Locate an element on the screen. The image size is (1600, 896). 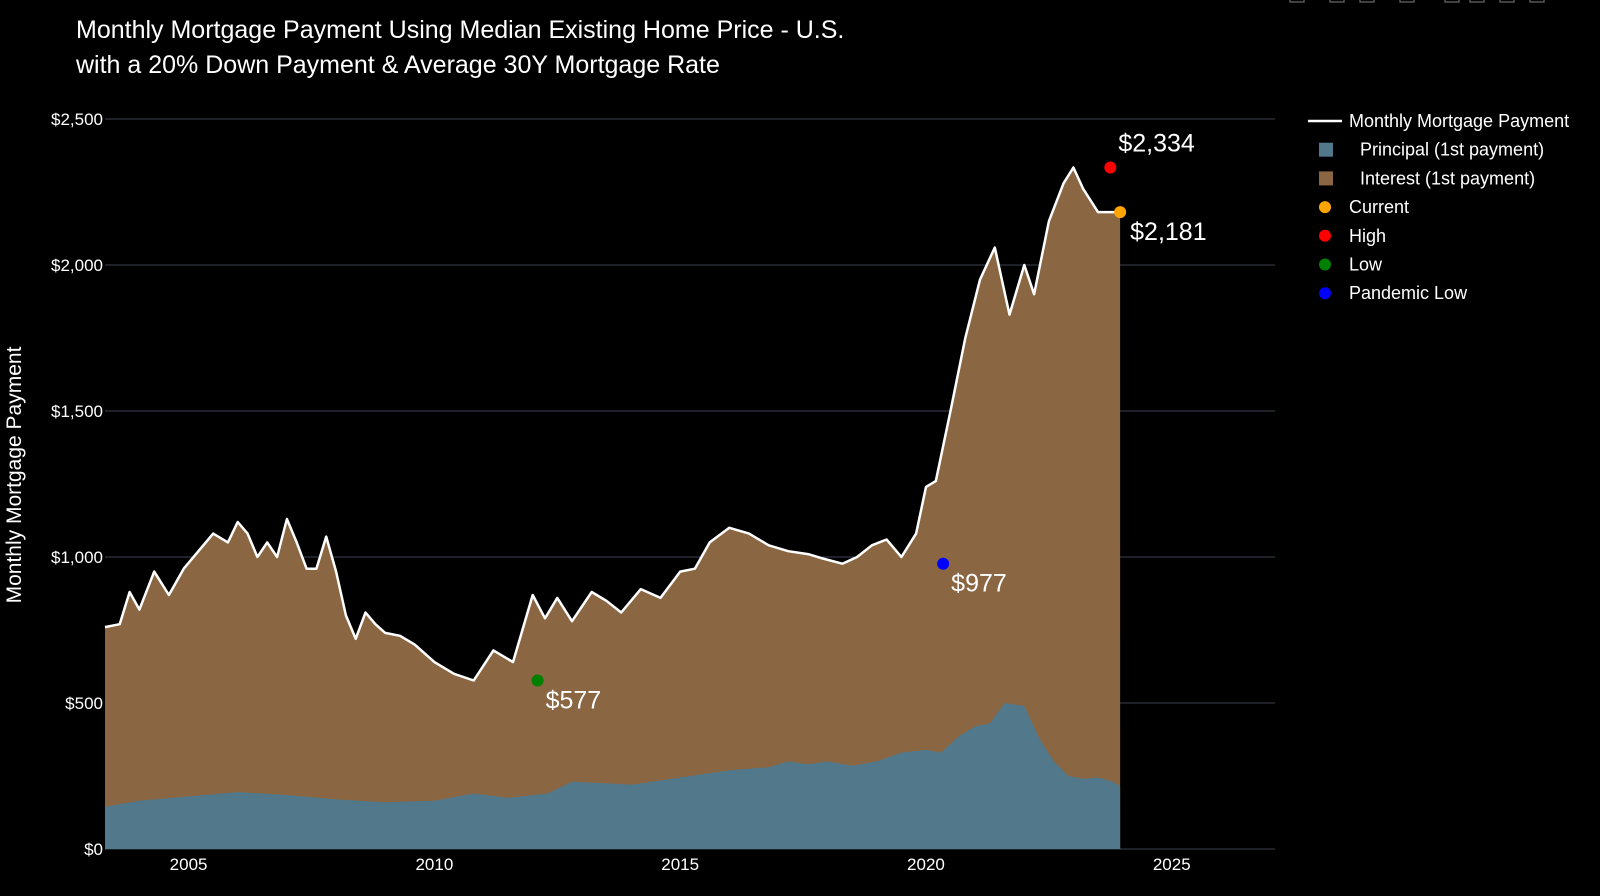
y-axis-title: Monthly Mortgage Payment is located at coordinates (14, 474).